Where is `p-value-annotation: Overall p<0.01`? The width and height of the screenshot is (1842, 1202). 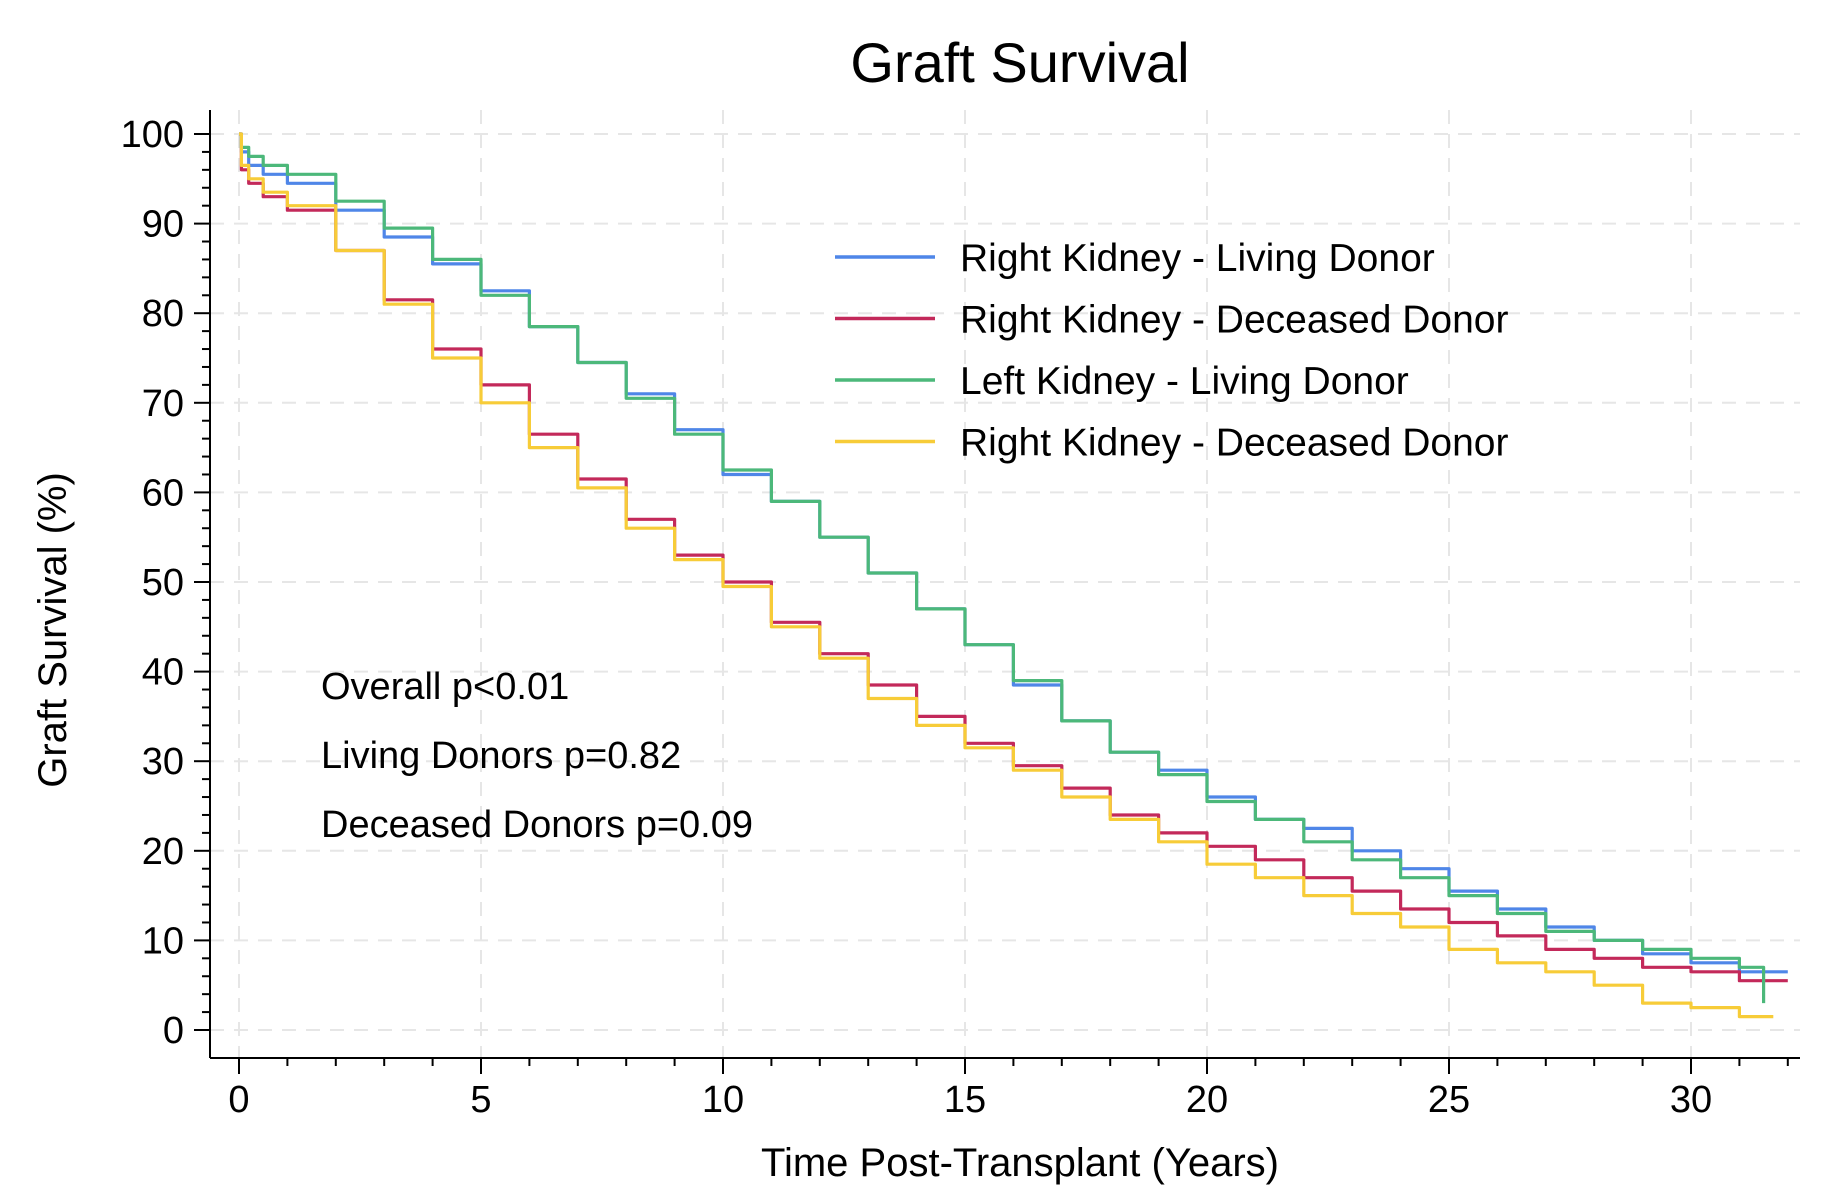
p-value-annotation: Overall p<0.01 is located at coordinates (445, 687).